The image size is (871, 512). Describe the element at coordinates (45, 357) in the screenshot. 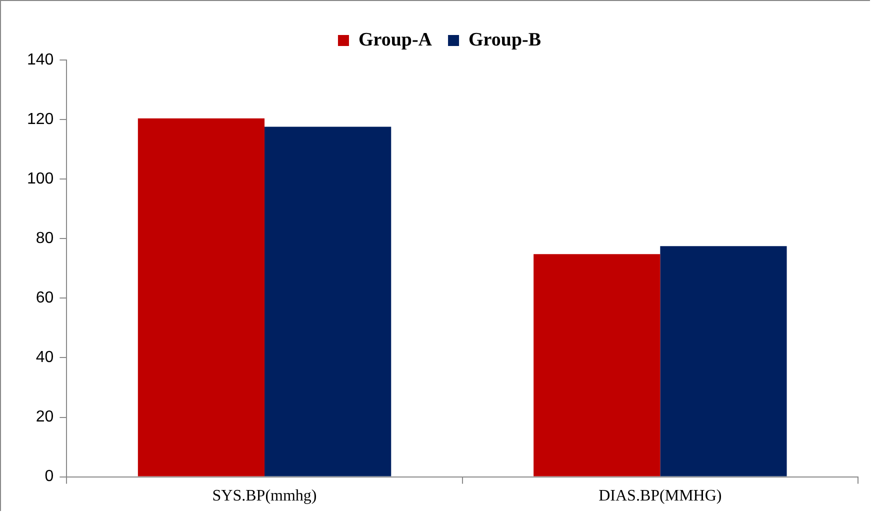

I see `y-tick-label: 40` at that location.